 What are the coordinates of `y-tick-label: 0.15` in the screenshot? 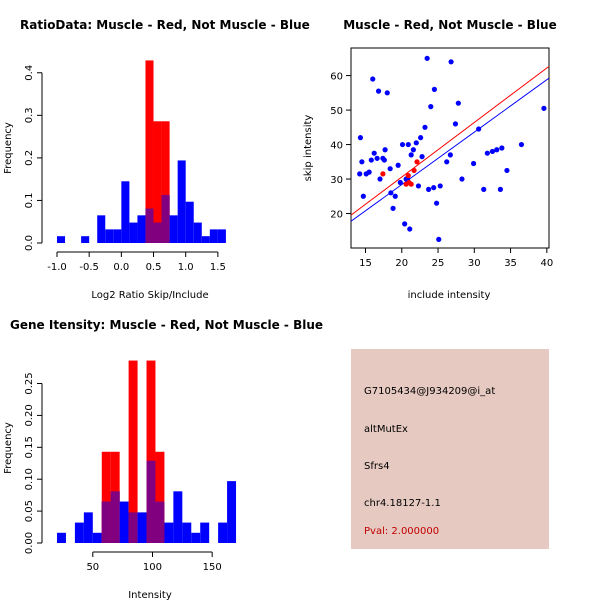 It's located at (29, 447).